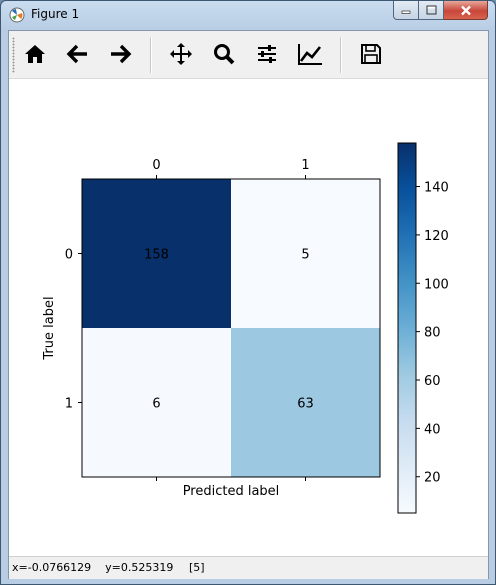 This screenshot has height=585, width=496. What do you see at coordinates (49, 328) in the screenshot?
I see `y-axis-label: True label` at bounding box center [49, 328].